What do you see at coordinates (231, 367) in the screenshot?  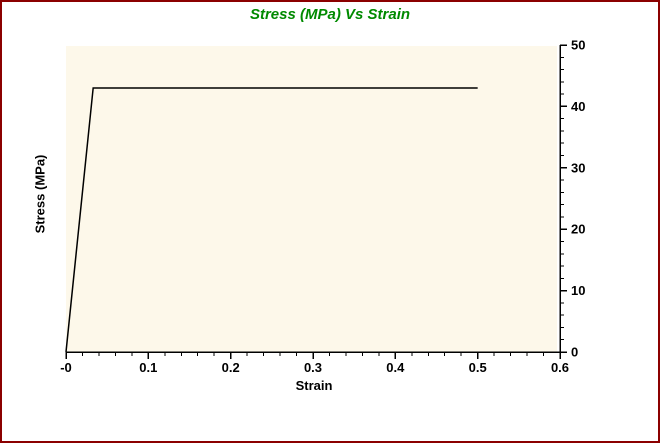 I see `x-tick-label: 0.2` at bounding box center [231, 367].